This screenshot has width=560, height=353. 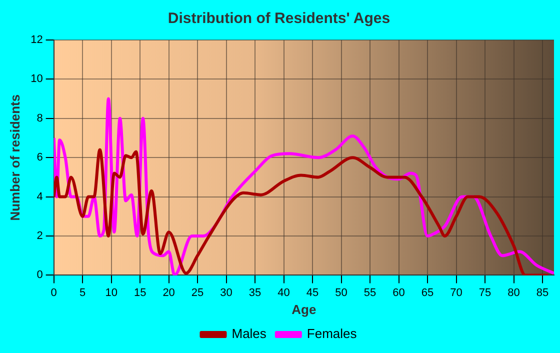 I want to click on x-tick-label: 85, so click(x=542, y=292).